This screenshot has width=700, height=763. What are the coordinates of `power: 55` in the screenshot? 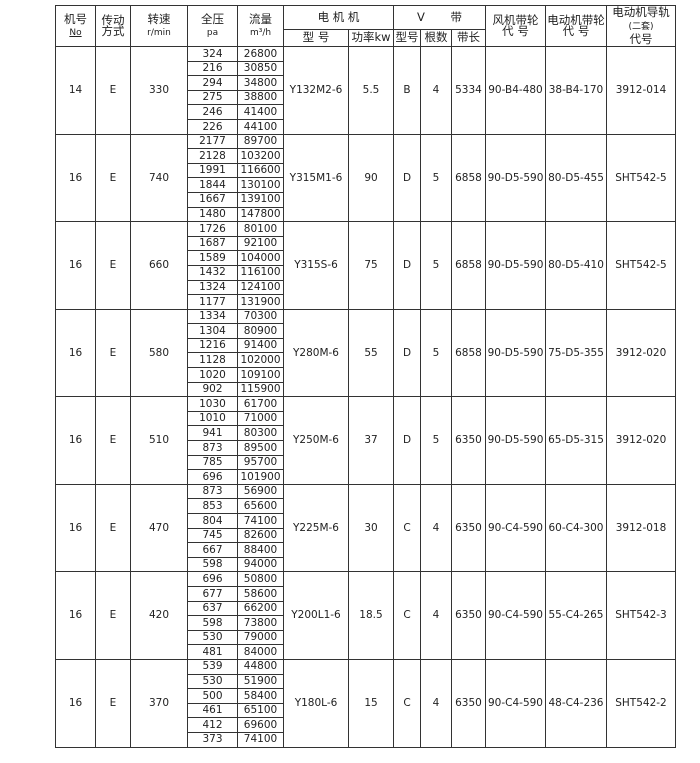 It's located at (371, 353).